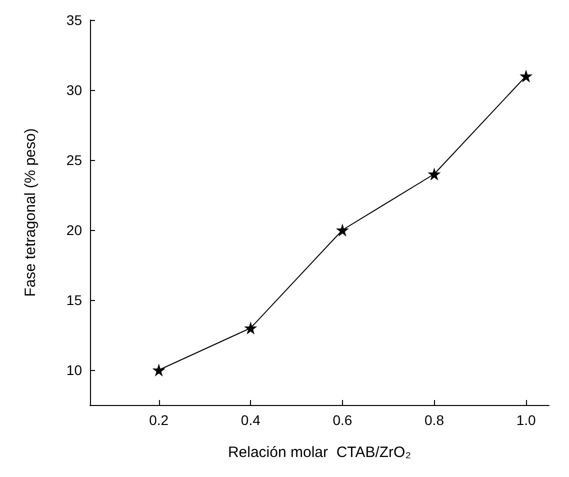 Image resolution: width=569 pixels, height=477 pixels. Describe the element at coordinates (74, 90) in the screenshot. I see `y-tick-label: 30` at that location.